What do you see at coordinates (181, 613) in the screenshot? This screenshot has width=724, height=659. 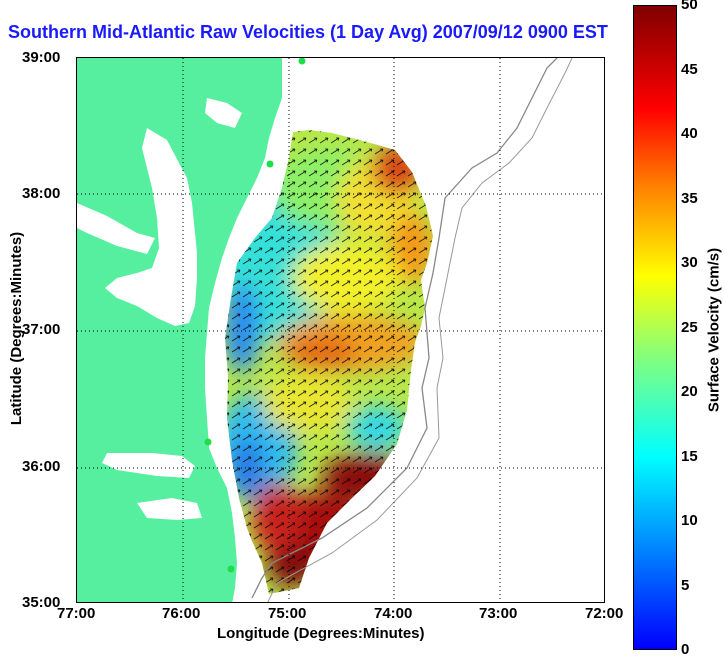 I see `x-tick-label: 76:00` at bounding box center [181, 613].